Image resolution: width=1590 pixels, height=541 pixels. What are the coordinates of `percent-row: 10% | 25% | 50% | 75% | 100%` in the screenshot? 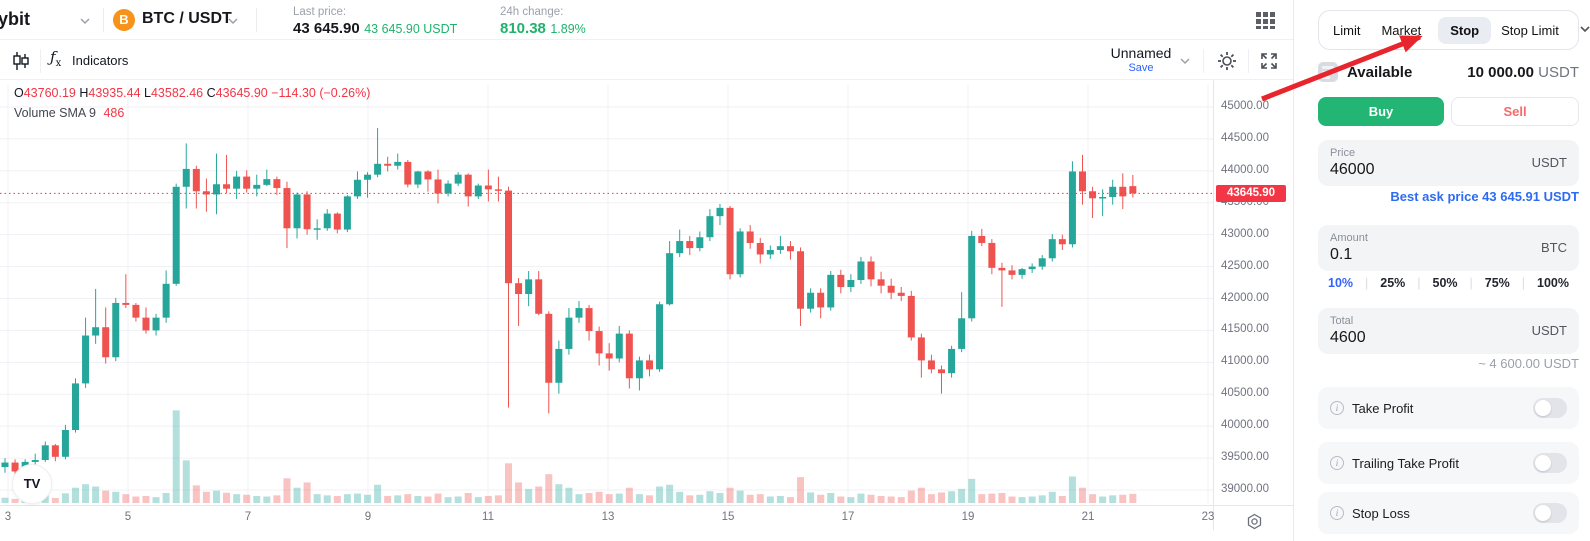 It's located at (1448, 283).